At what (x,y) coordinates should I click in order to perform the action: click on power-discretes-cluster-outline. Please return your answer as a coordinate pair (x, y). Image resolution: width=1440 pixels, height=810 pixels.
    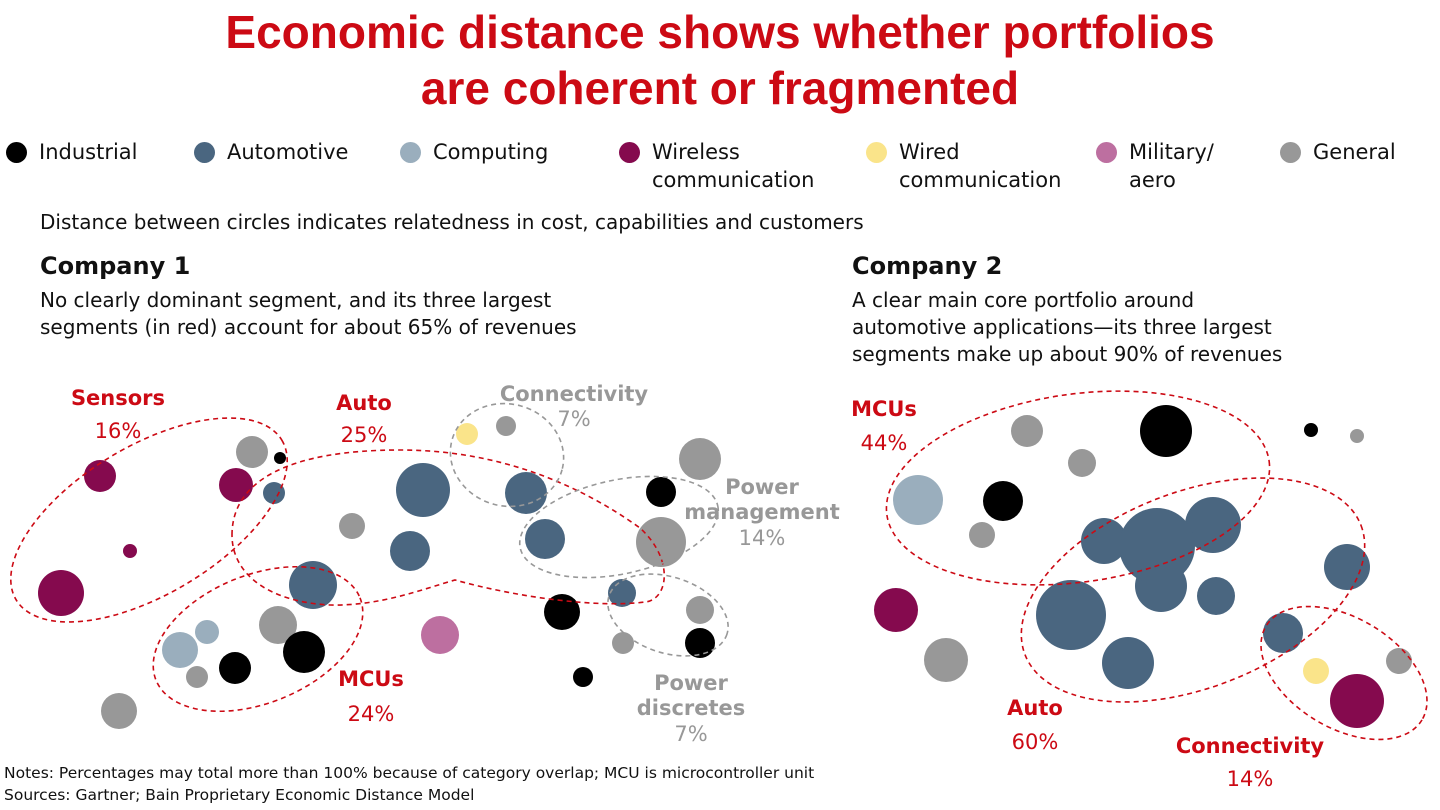
    Looking at the image, I should click on (668, 615).